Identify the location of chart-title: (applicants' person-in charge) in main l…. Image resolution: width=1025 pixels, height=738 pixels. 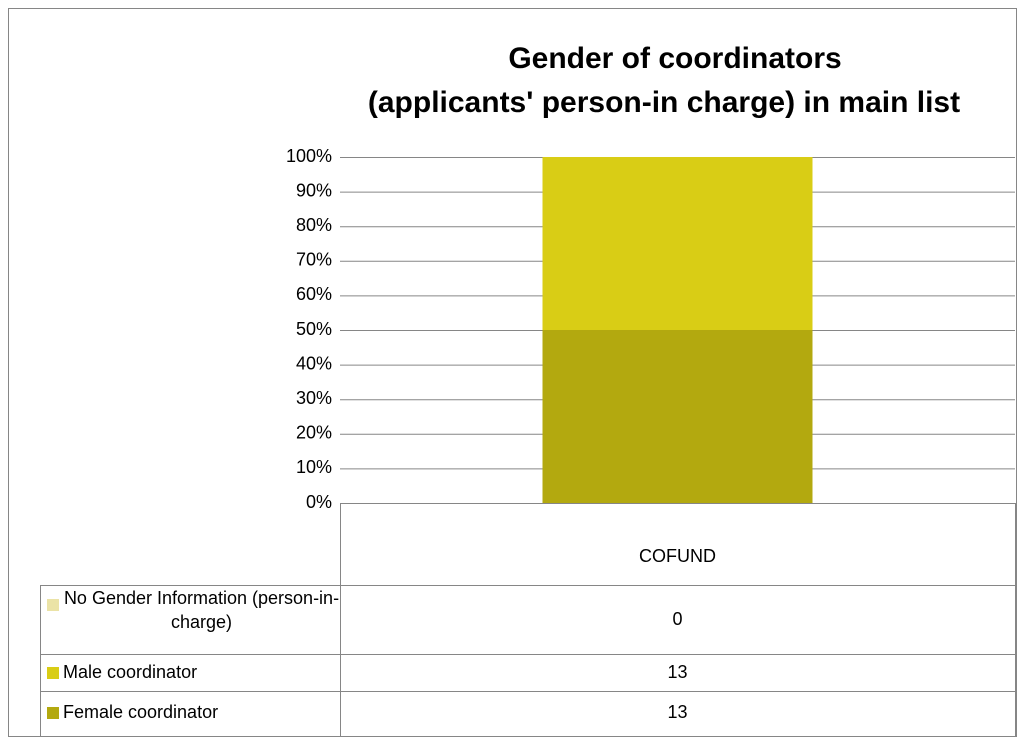
(664, 102).